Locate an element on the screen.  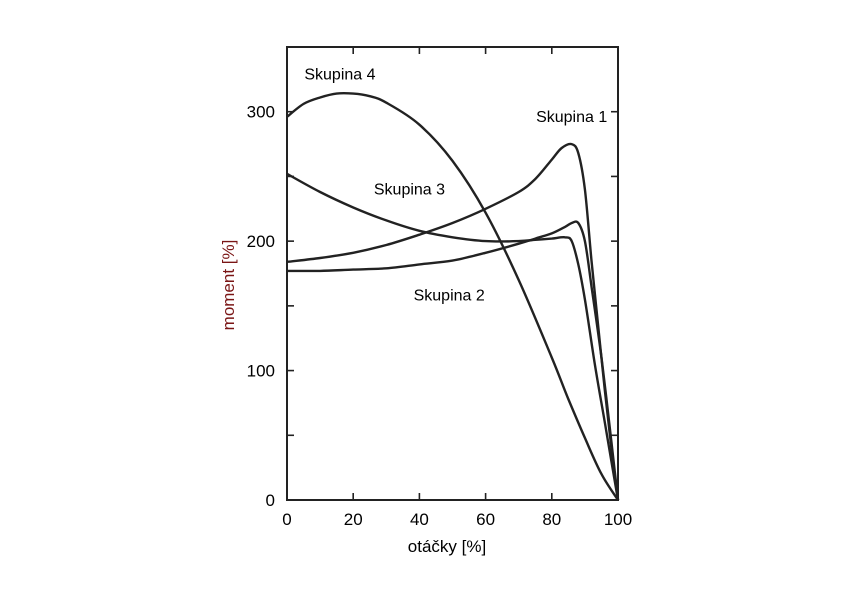
y-tick-label: 300 is located at coordinates (261, 112).